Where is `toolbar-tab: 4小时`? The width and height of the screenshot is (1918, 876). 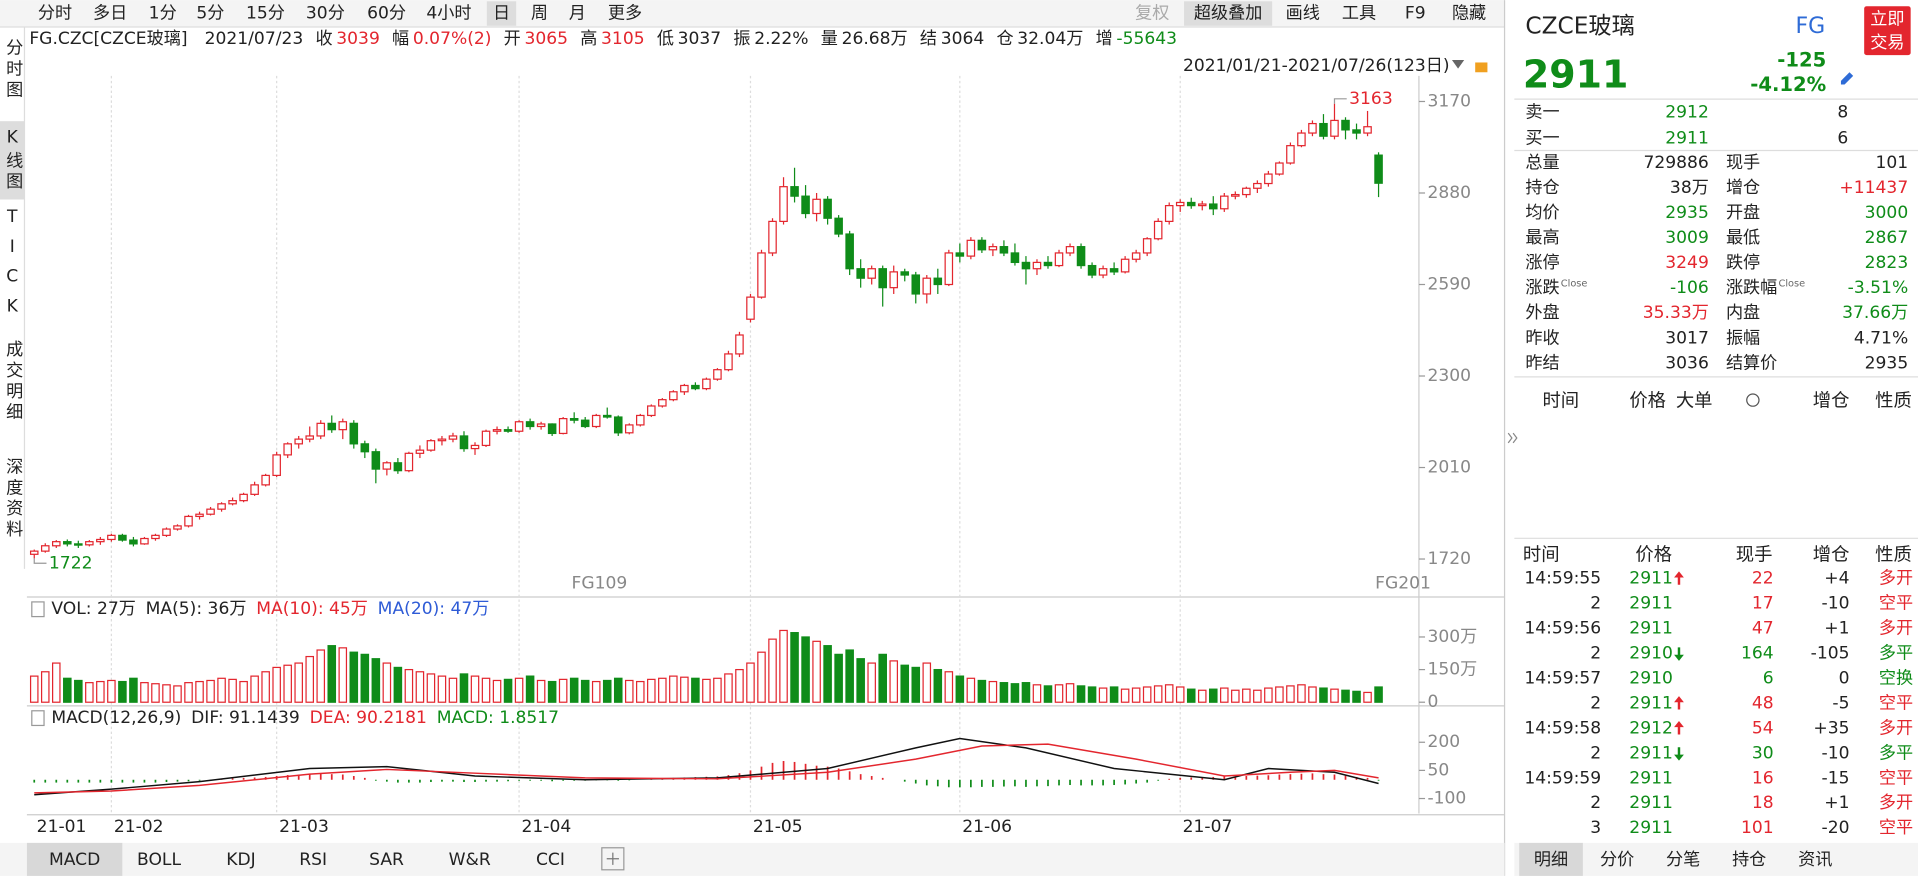
toolbar-tab: 4小时 is located at coordinates (448, 14).